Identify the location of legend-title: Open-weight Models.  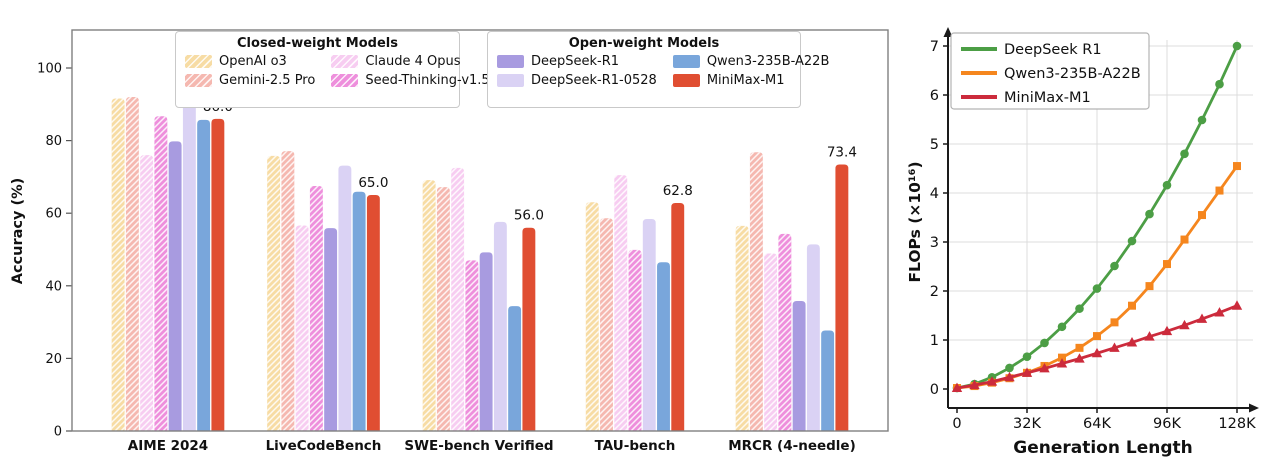
(644, 43).